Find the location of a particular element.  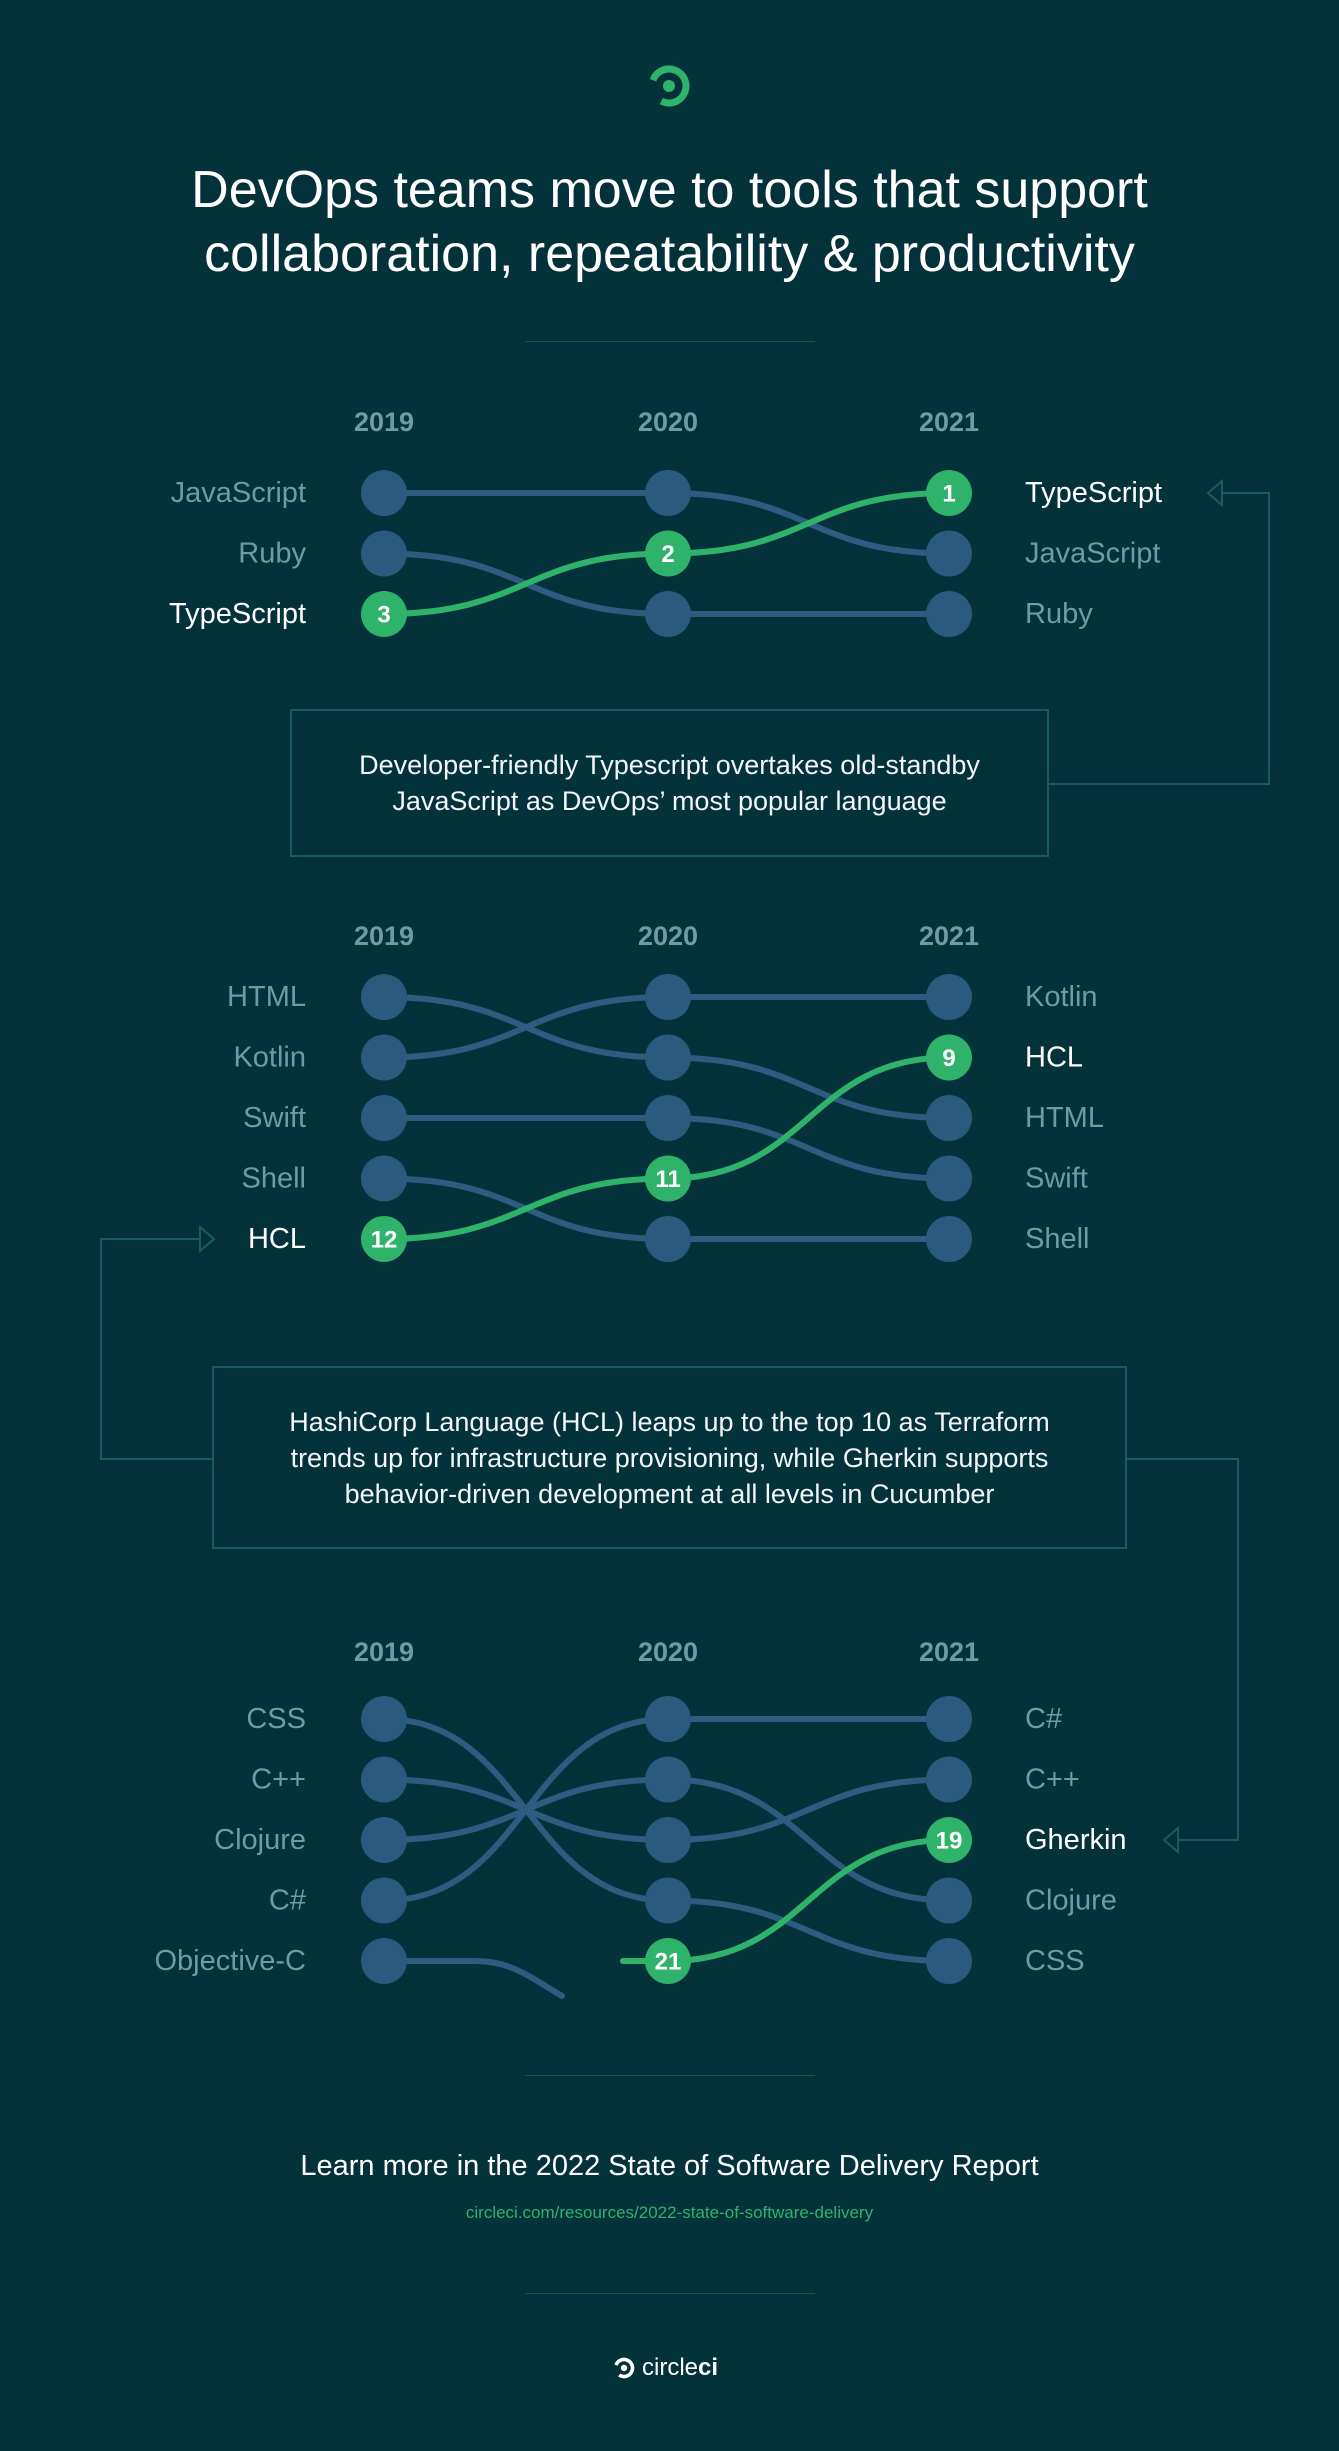

left-label: JavaScript is located at coordinates (238, 493).